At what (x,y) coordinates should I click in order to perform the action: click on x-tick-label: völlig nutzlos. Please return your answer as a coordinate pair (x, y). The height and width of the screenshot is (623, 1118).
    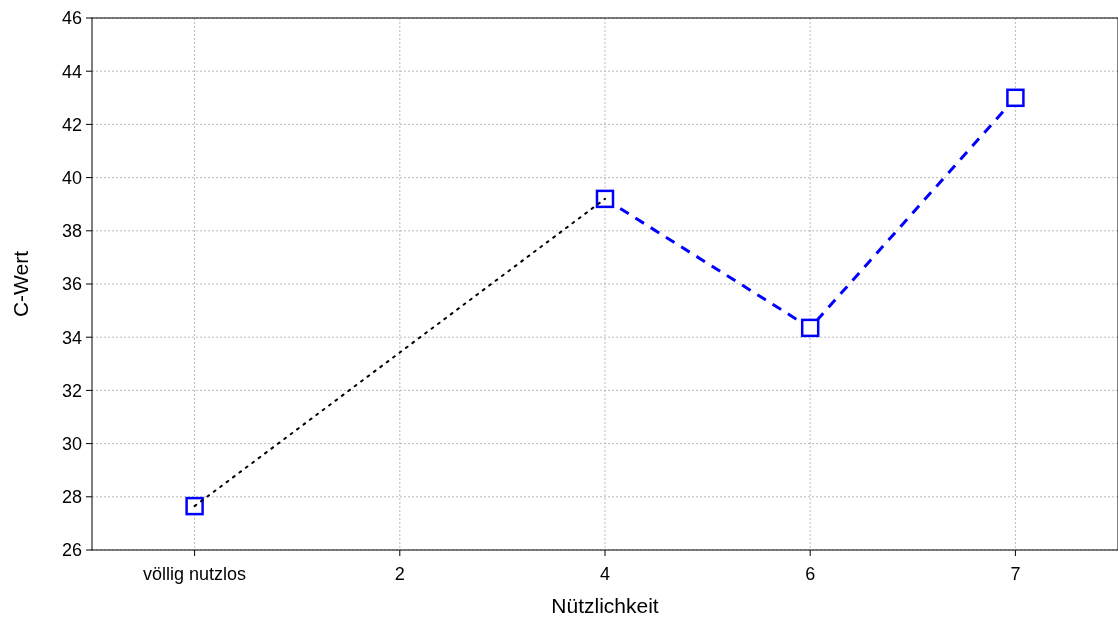
    Looking at the image, I should click on (195, 574).